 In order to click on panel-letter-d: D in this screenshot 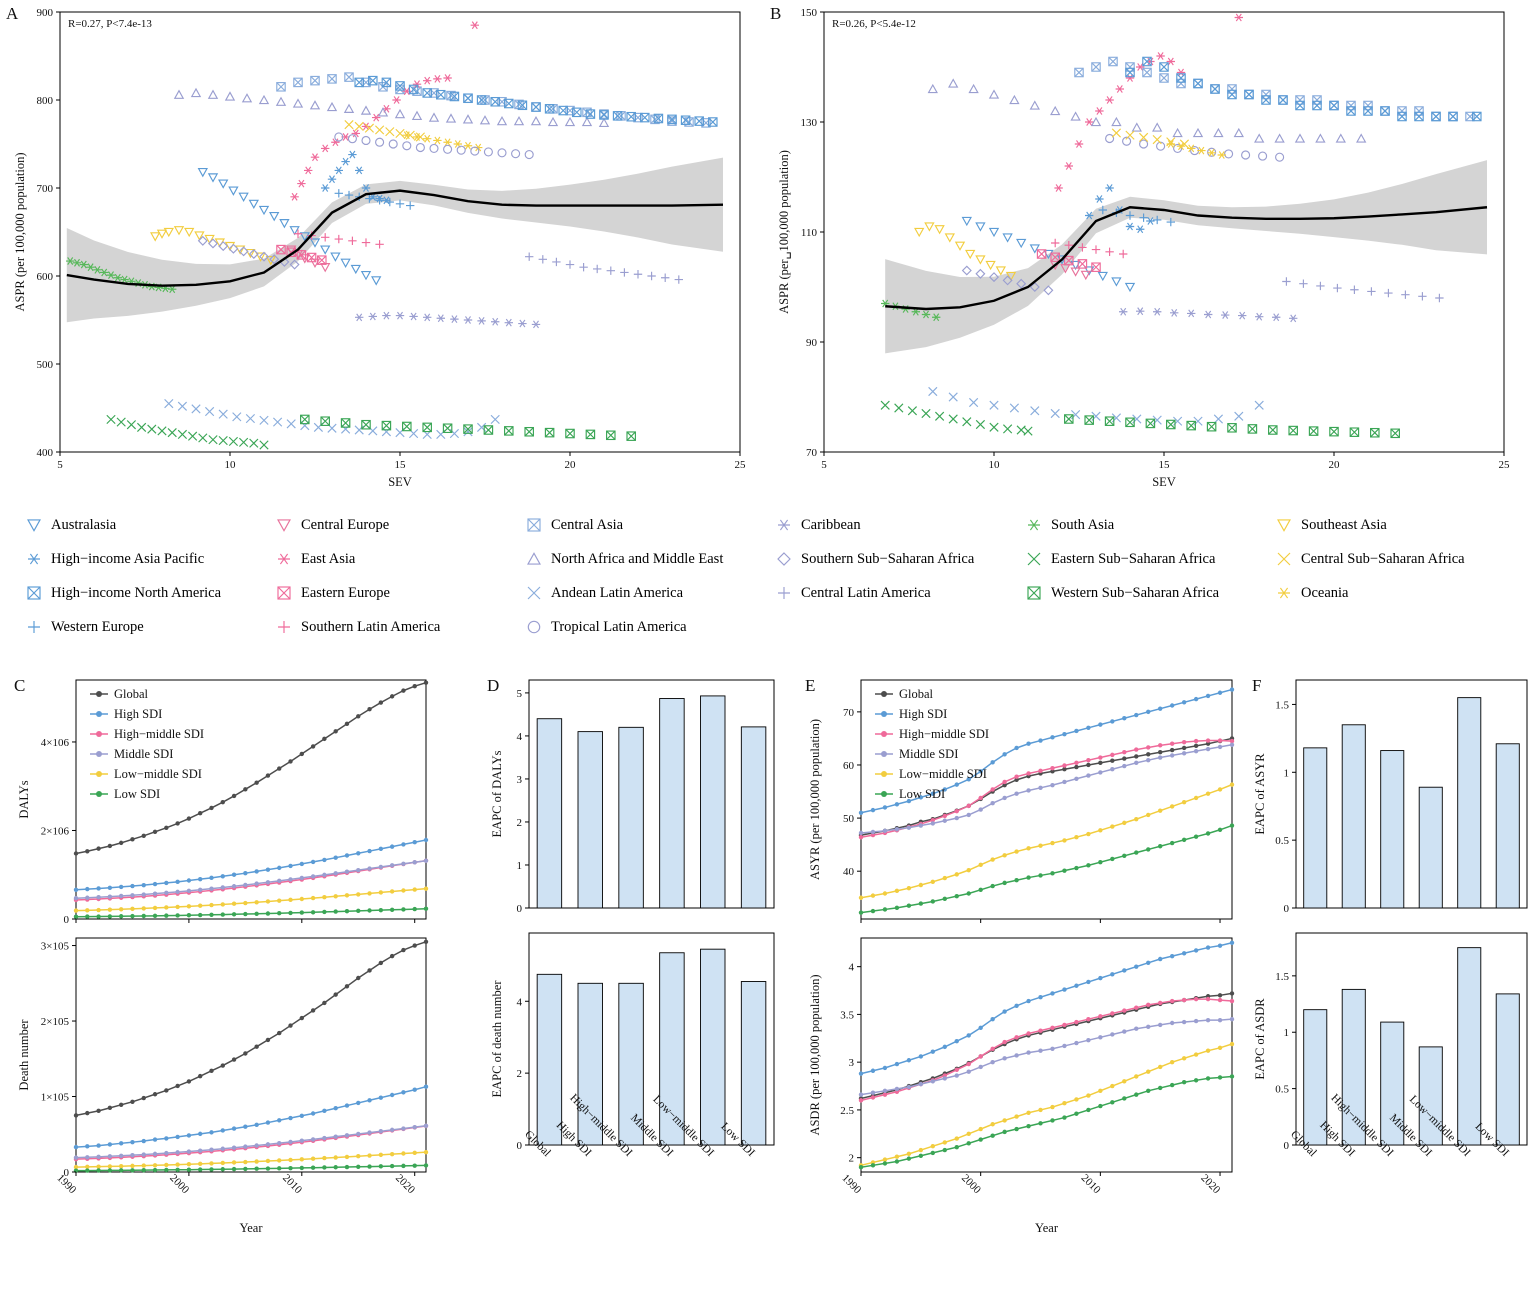, I will do `click(493, 685)`.